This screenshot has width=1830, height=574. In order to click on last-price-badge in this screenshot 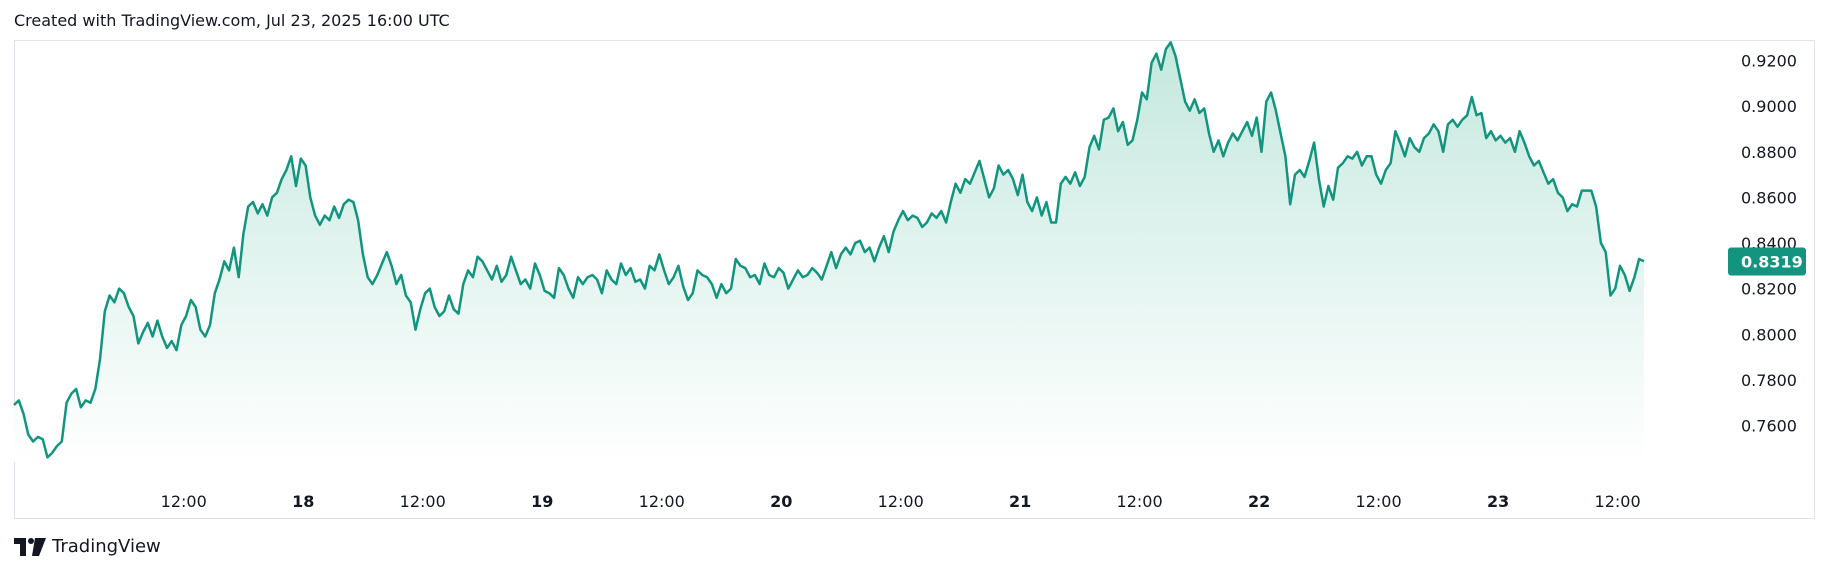, I will do `click(1767, 261)`.